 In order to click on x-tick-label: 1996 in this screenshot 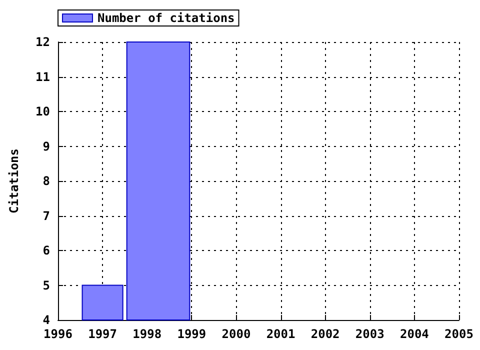, I will do `click(58, 334)`.